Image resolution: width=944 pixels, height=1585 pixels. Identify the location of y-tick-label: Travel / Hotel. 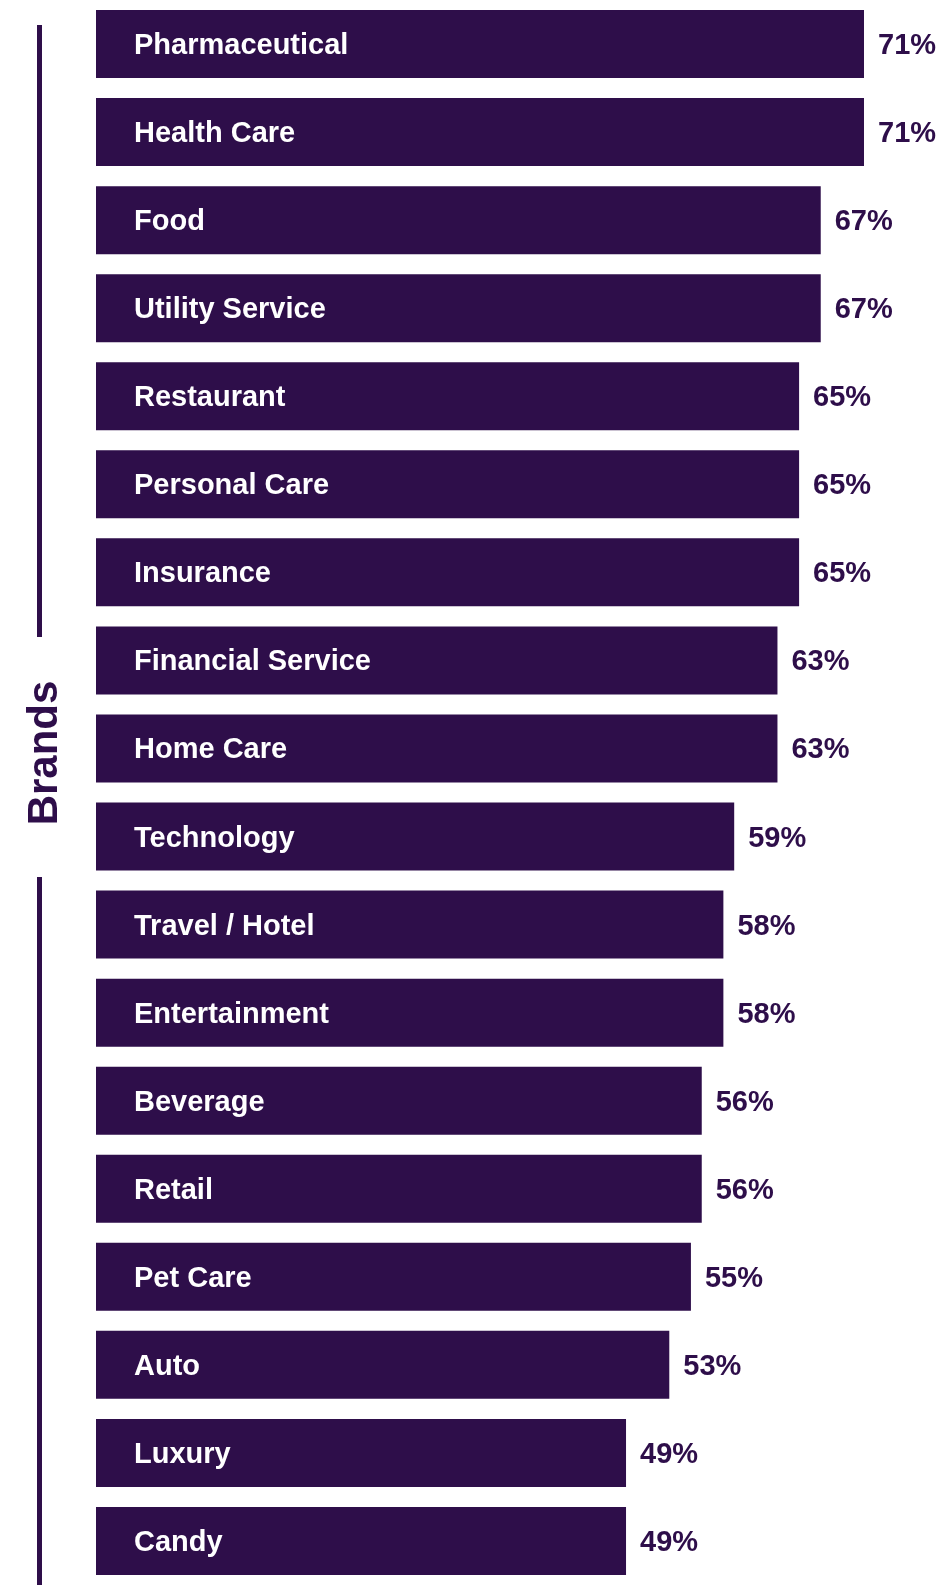
(224, 924).